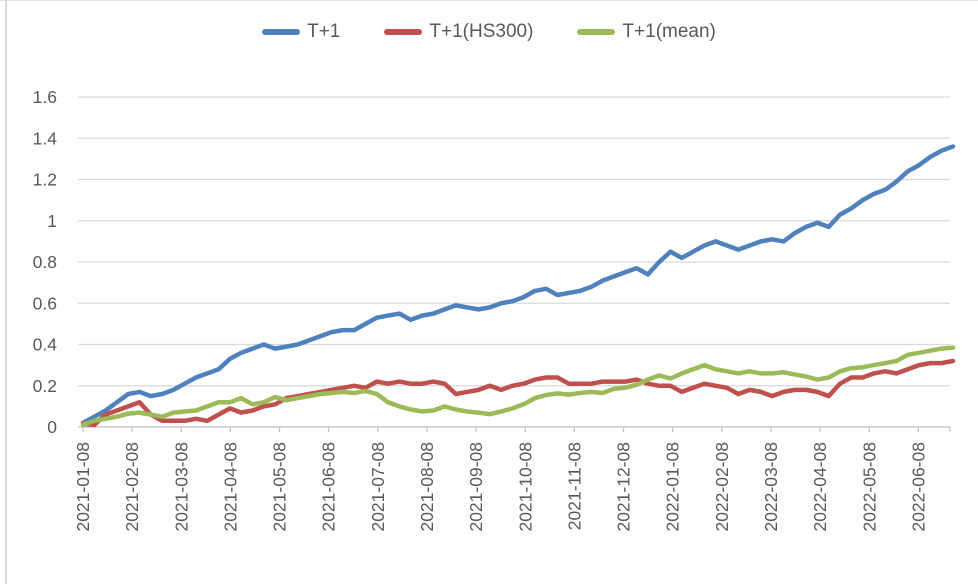 The height and width of the screenshot is (588, 978). What do you see at coordinates (181, 487) in the screenshot?
I see `x-axis-label: 2021-03-08` at bounding box center [181, 487].